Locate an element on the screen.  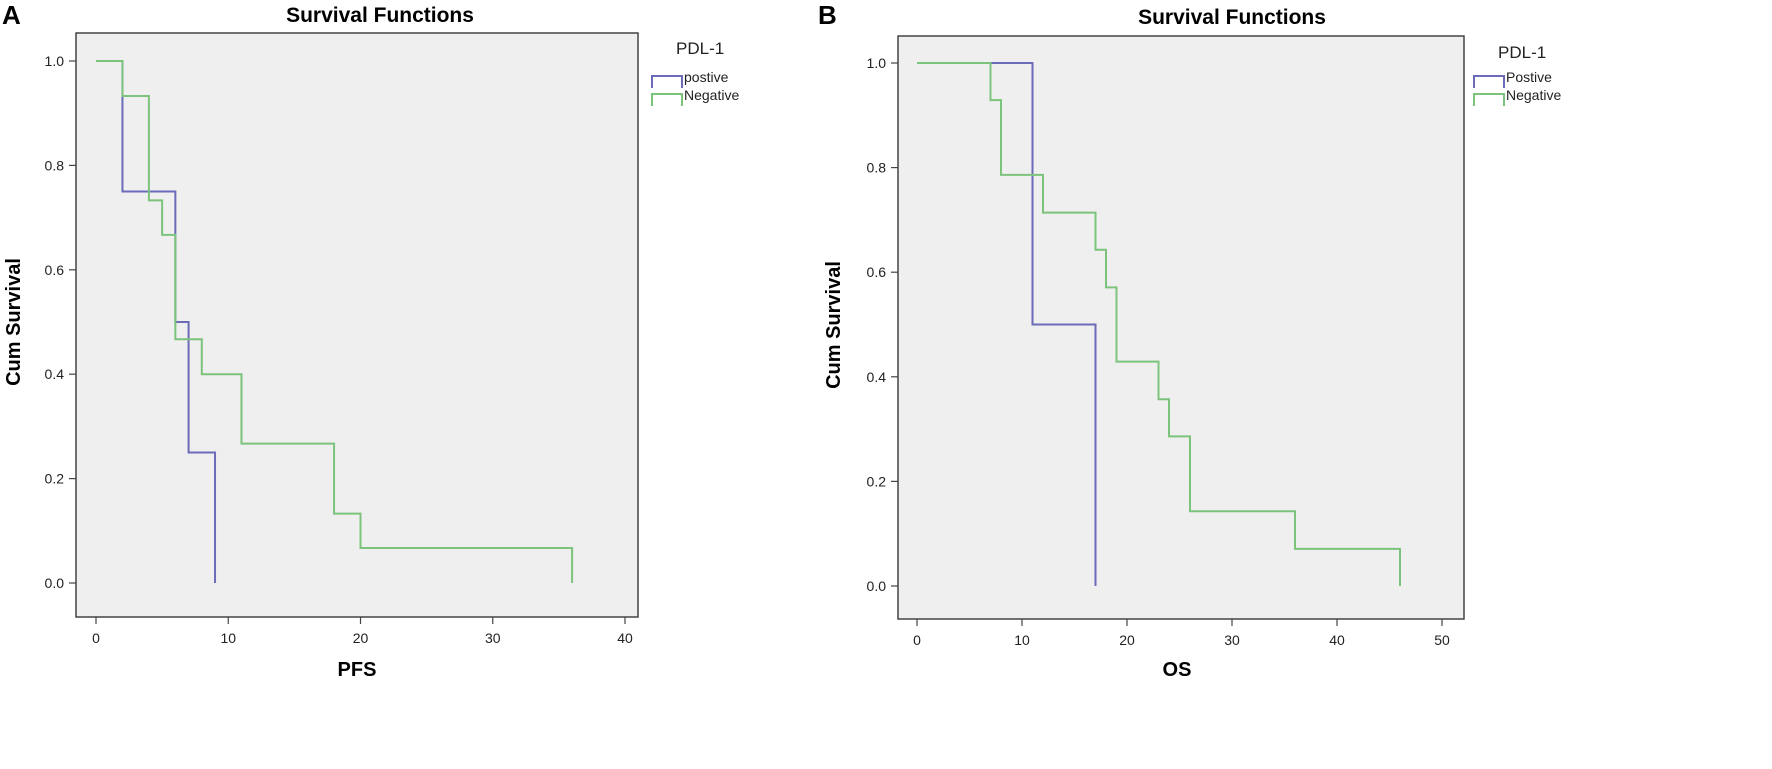
panel-a-y-tick-label: 0.8 is located at coordinates (55, 165).